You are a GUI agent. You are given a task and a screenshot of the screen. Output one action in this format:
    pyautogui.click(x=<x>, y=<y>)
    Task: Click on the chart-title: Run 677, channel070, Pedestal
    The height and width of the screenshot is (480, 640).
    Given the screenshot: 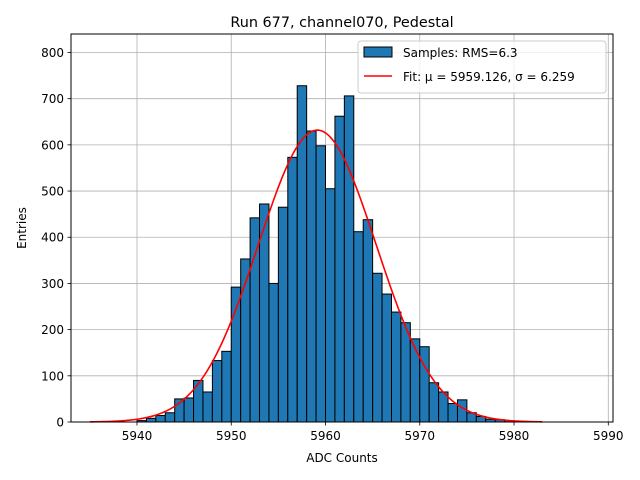 What is the action you would take?
    pyautogui.click(x=341, y=23)
    